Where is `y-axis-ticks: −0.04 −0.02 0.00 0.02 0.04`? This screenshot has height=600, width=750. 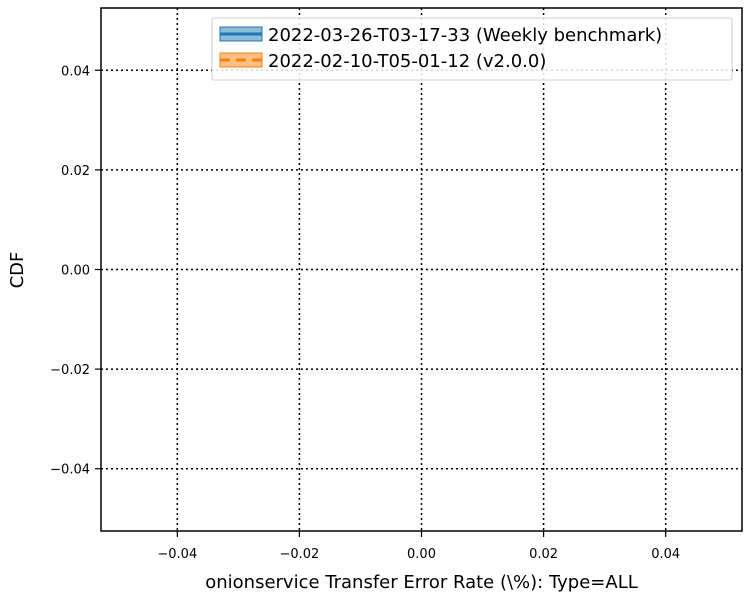
y-axis-ticks: −0.04 −0.02 0.00 0.02 0.04 is located at coordinates (75, 271).